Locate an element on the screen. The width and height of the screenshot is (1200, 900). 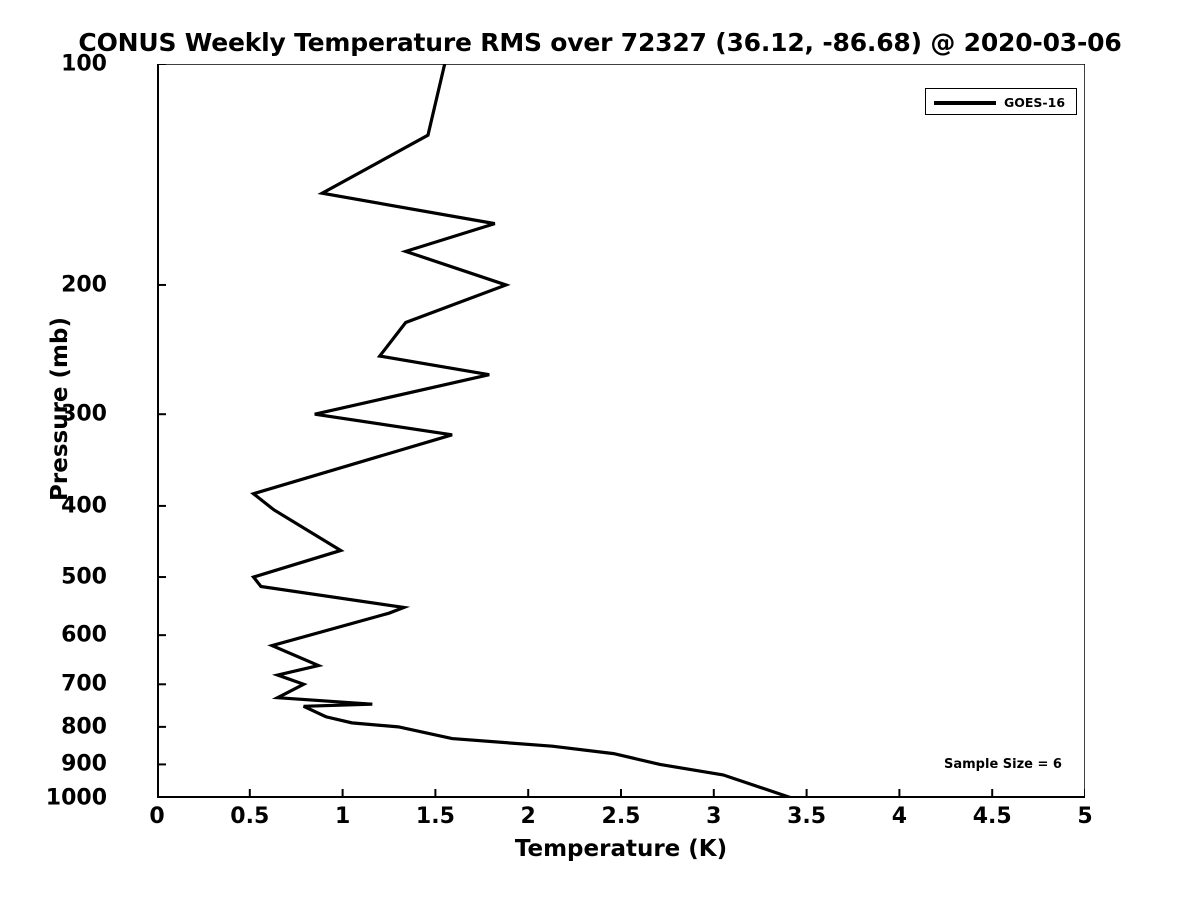
y-tick-label: 800 is located at coordinates (84, 727).